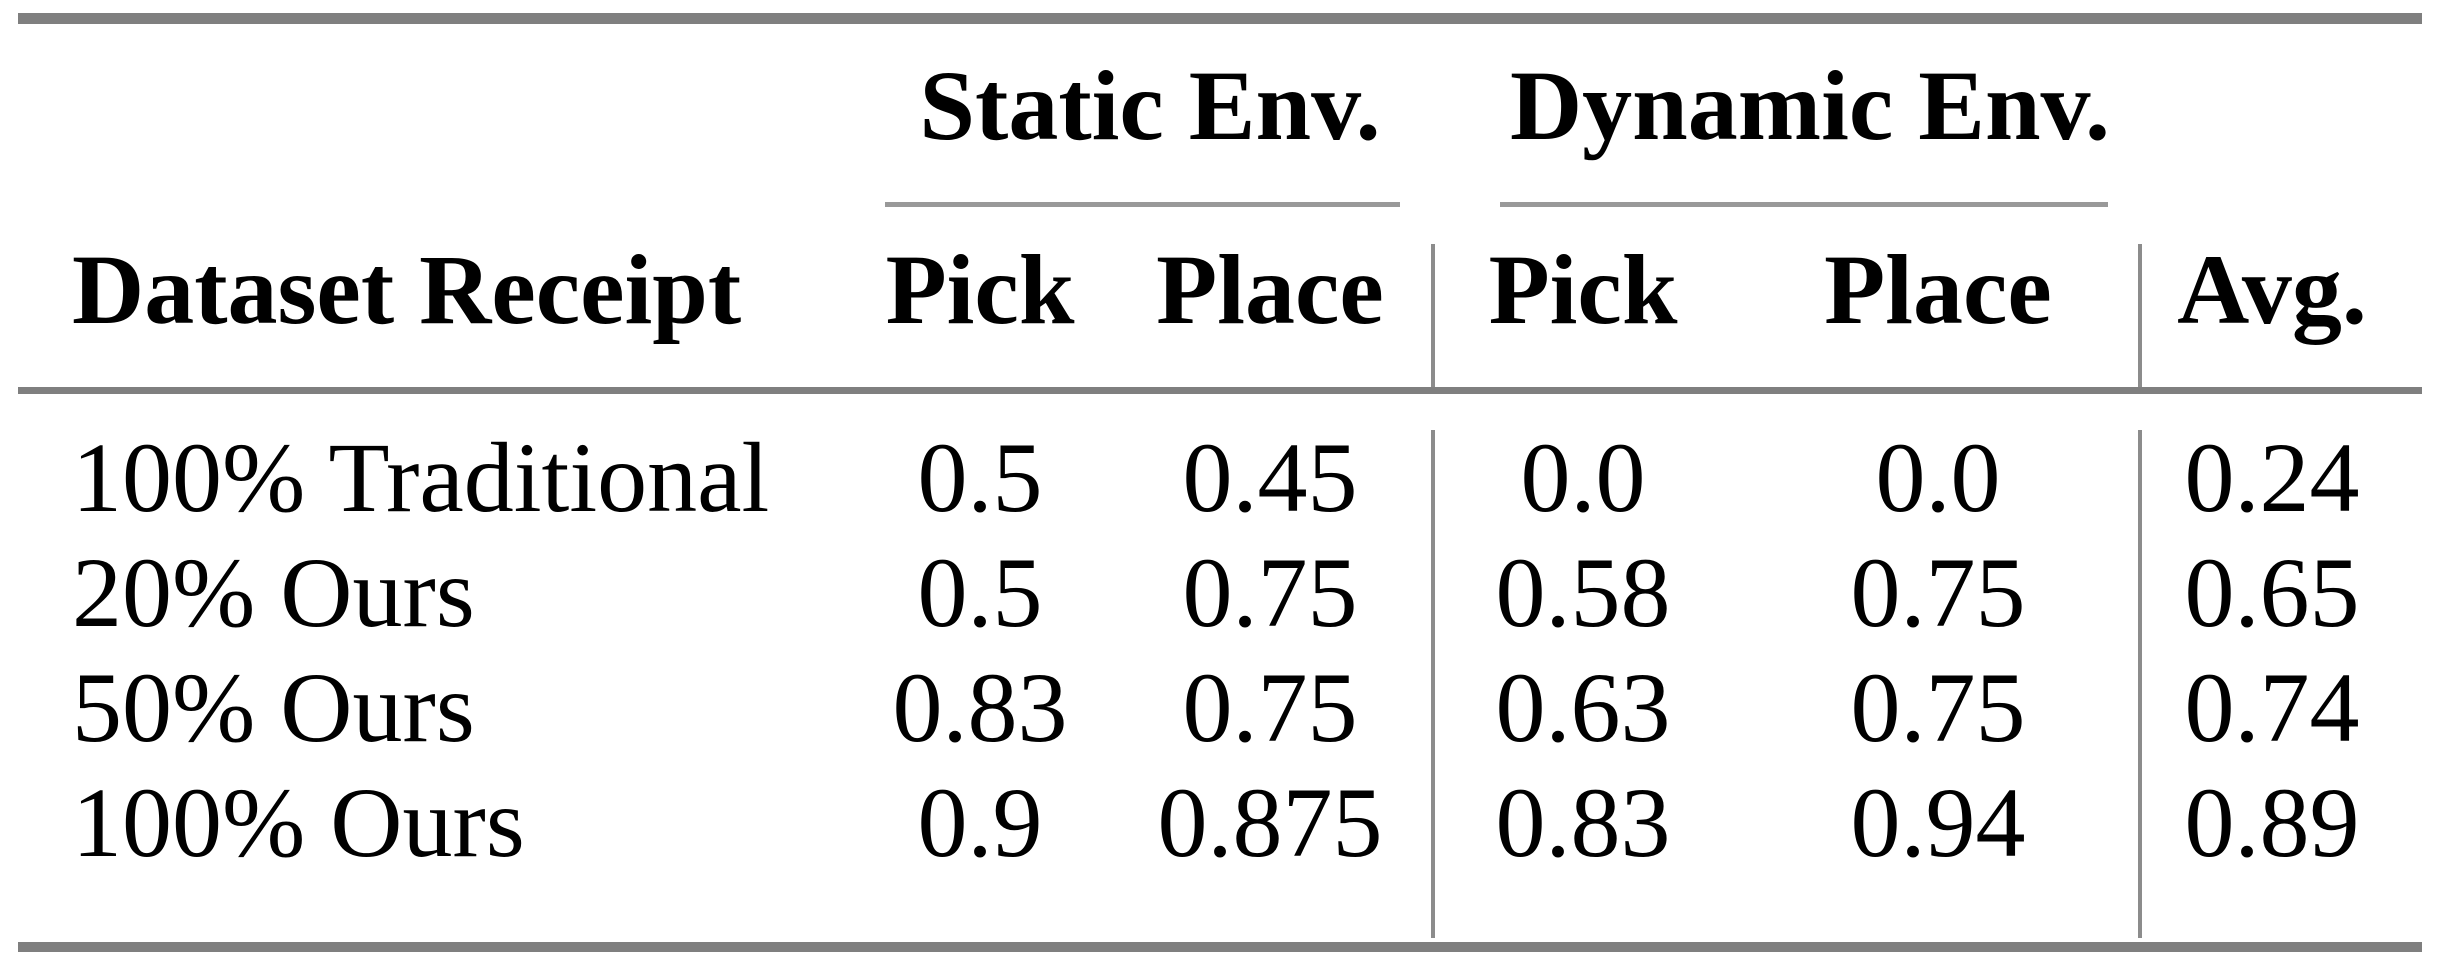 The image size is (2440, 966). Describe the element at coordinates (1938, 477) in the screenshot. I see `cell-dynamic-place: 0.0` at that location.